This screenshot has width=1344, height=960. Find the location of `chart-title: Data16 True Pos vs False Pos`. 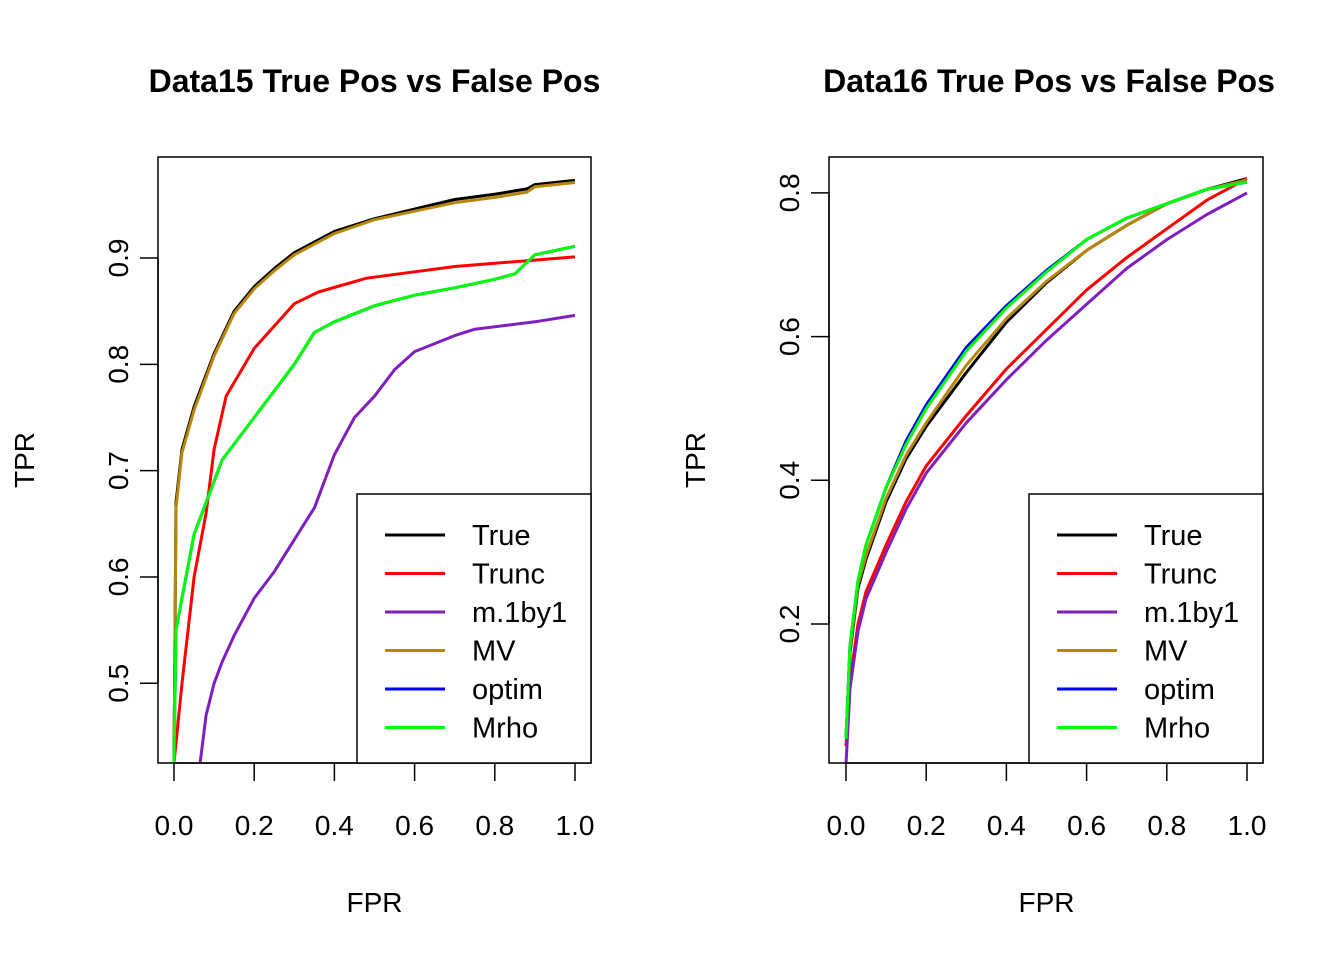

chart-title: Data16 True Pos vs False Pos is located at coordinates (1049, 81).